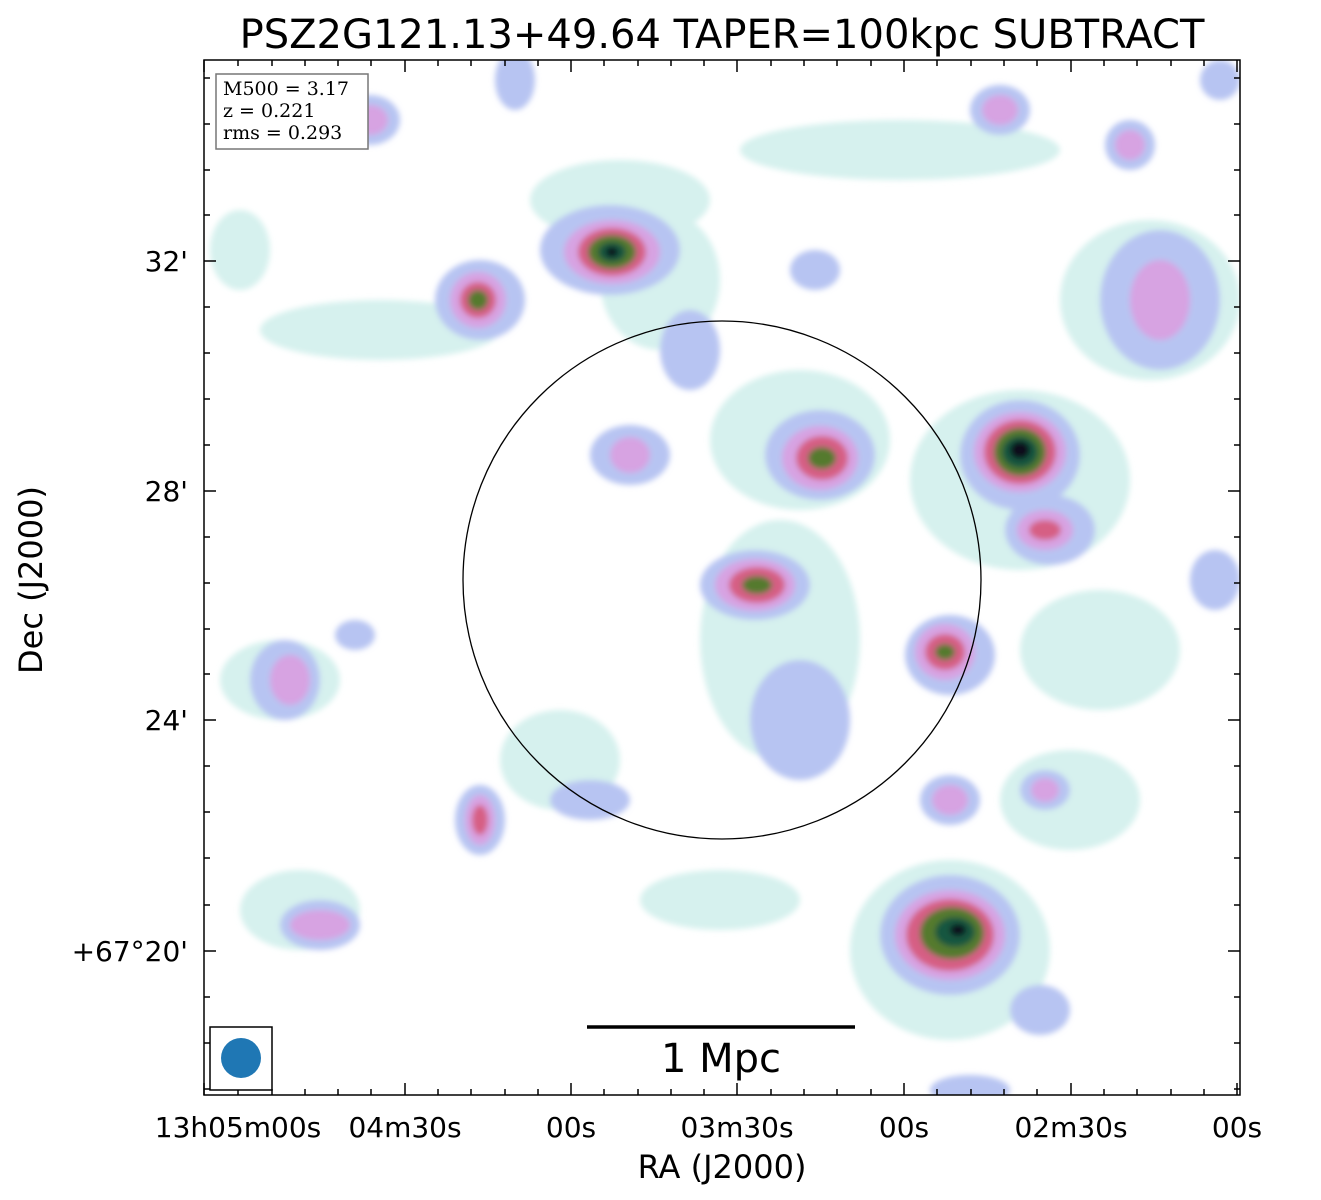 The image size is (1321, 1200). I want to click on beam-indicator, so click(241, 1058).